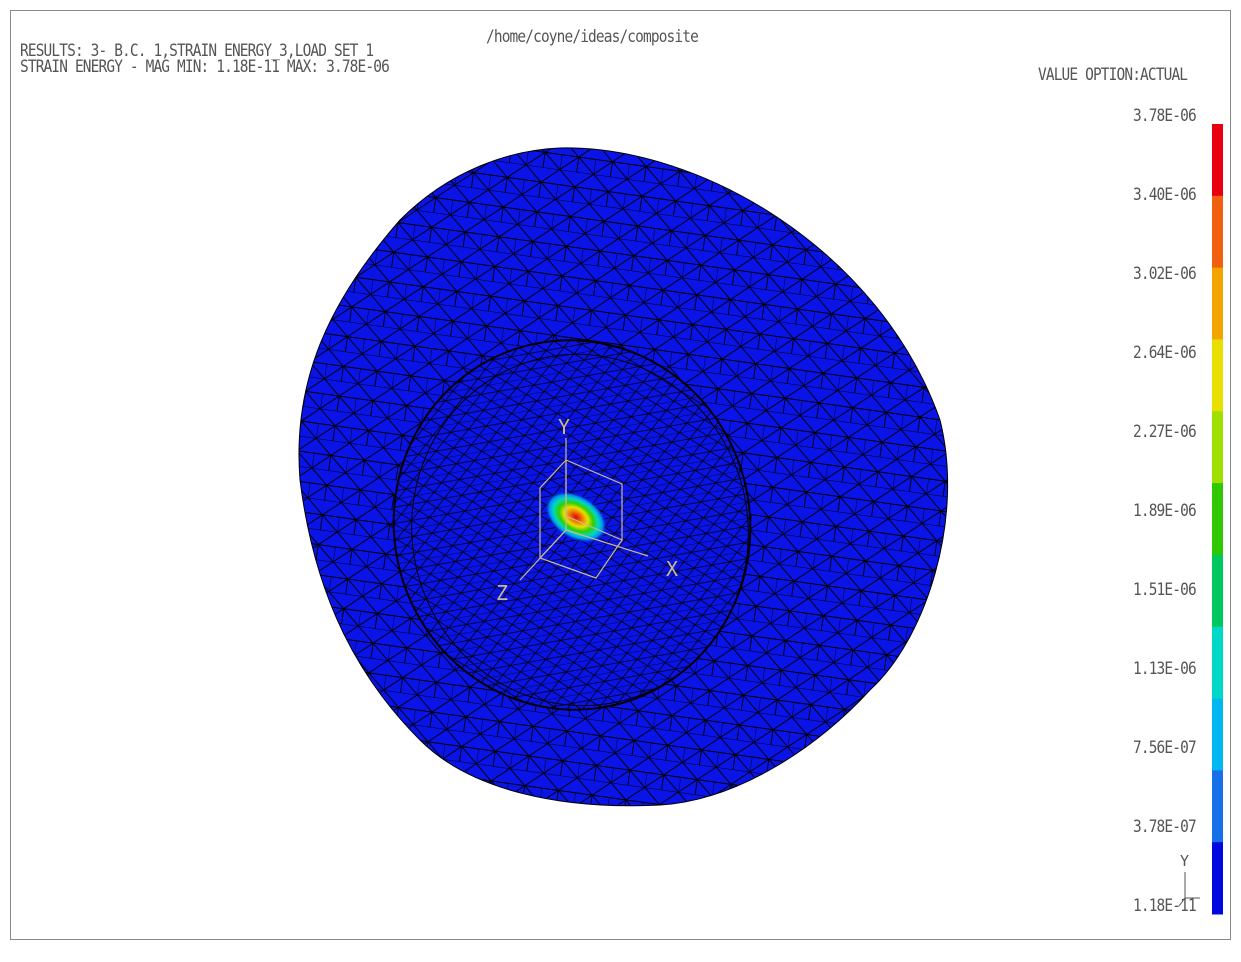 This screenshot has width=1241, height=962. What do you see at coordinates (1165, 511) in the screenshot?
I see `legend-label: 1.89E-06` at bounding box center [1165, 511].